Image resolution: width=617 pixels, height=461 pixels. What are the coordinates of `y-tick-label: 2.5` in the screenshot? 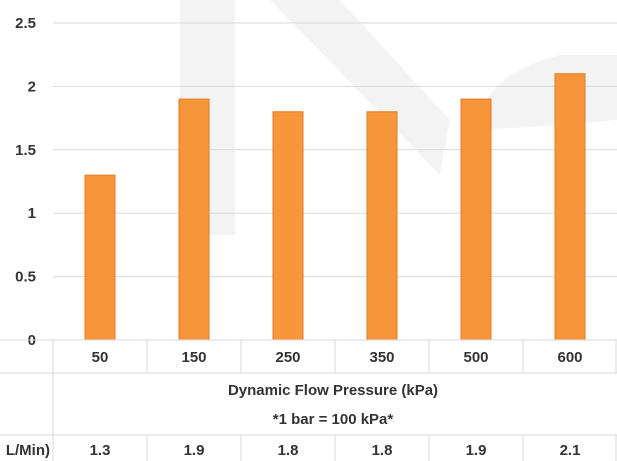 It's located at (25, 23).